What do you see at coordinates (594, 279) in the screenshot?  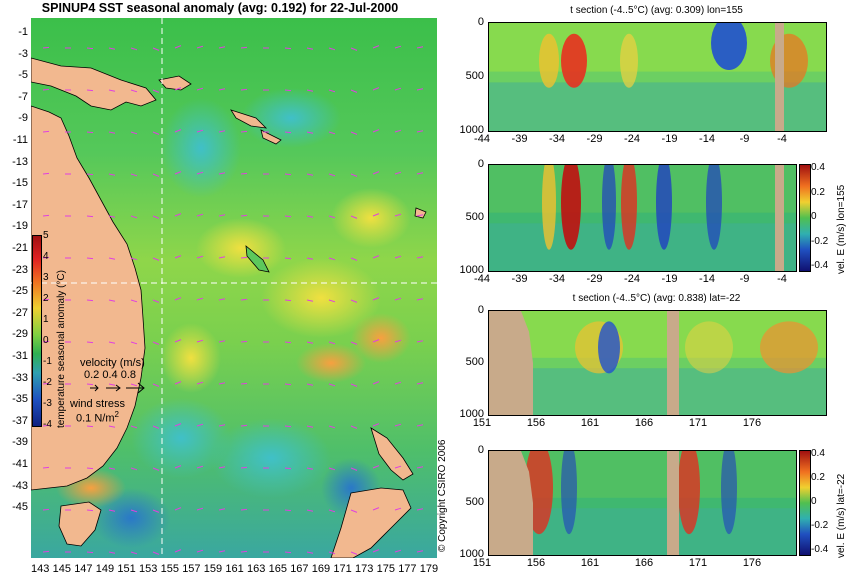 I see `section-axis-label: -29` at bounding box center [594, 279].